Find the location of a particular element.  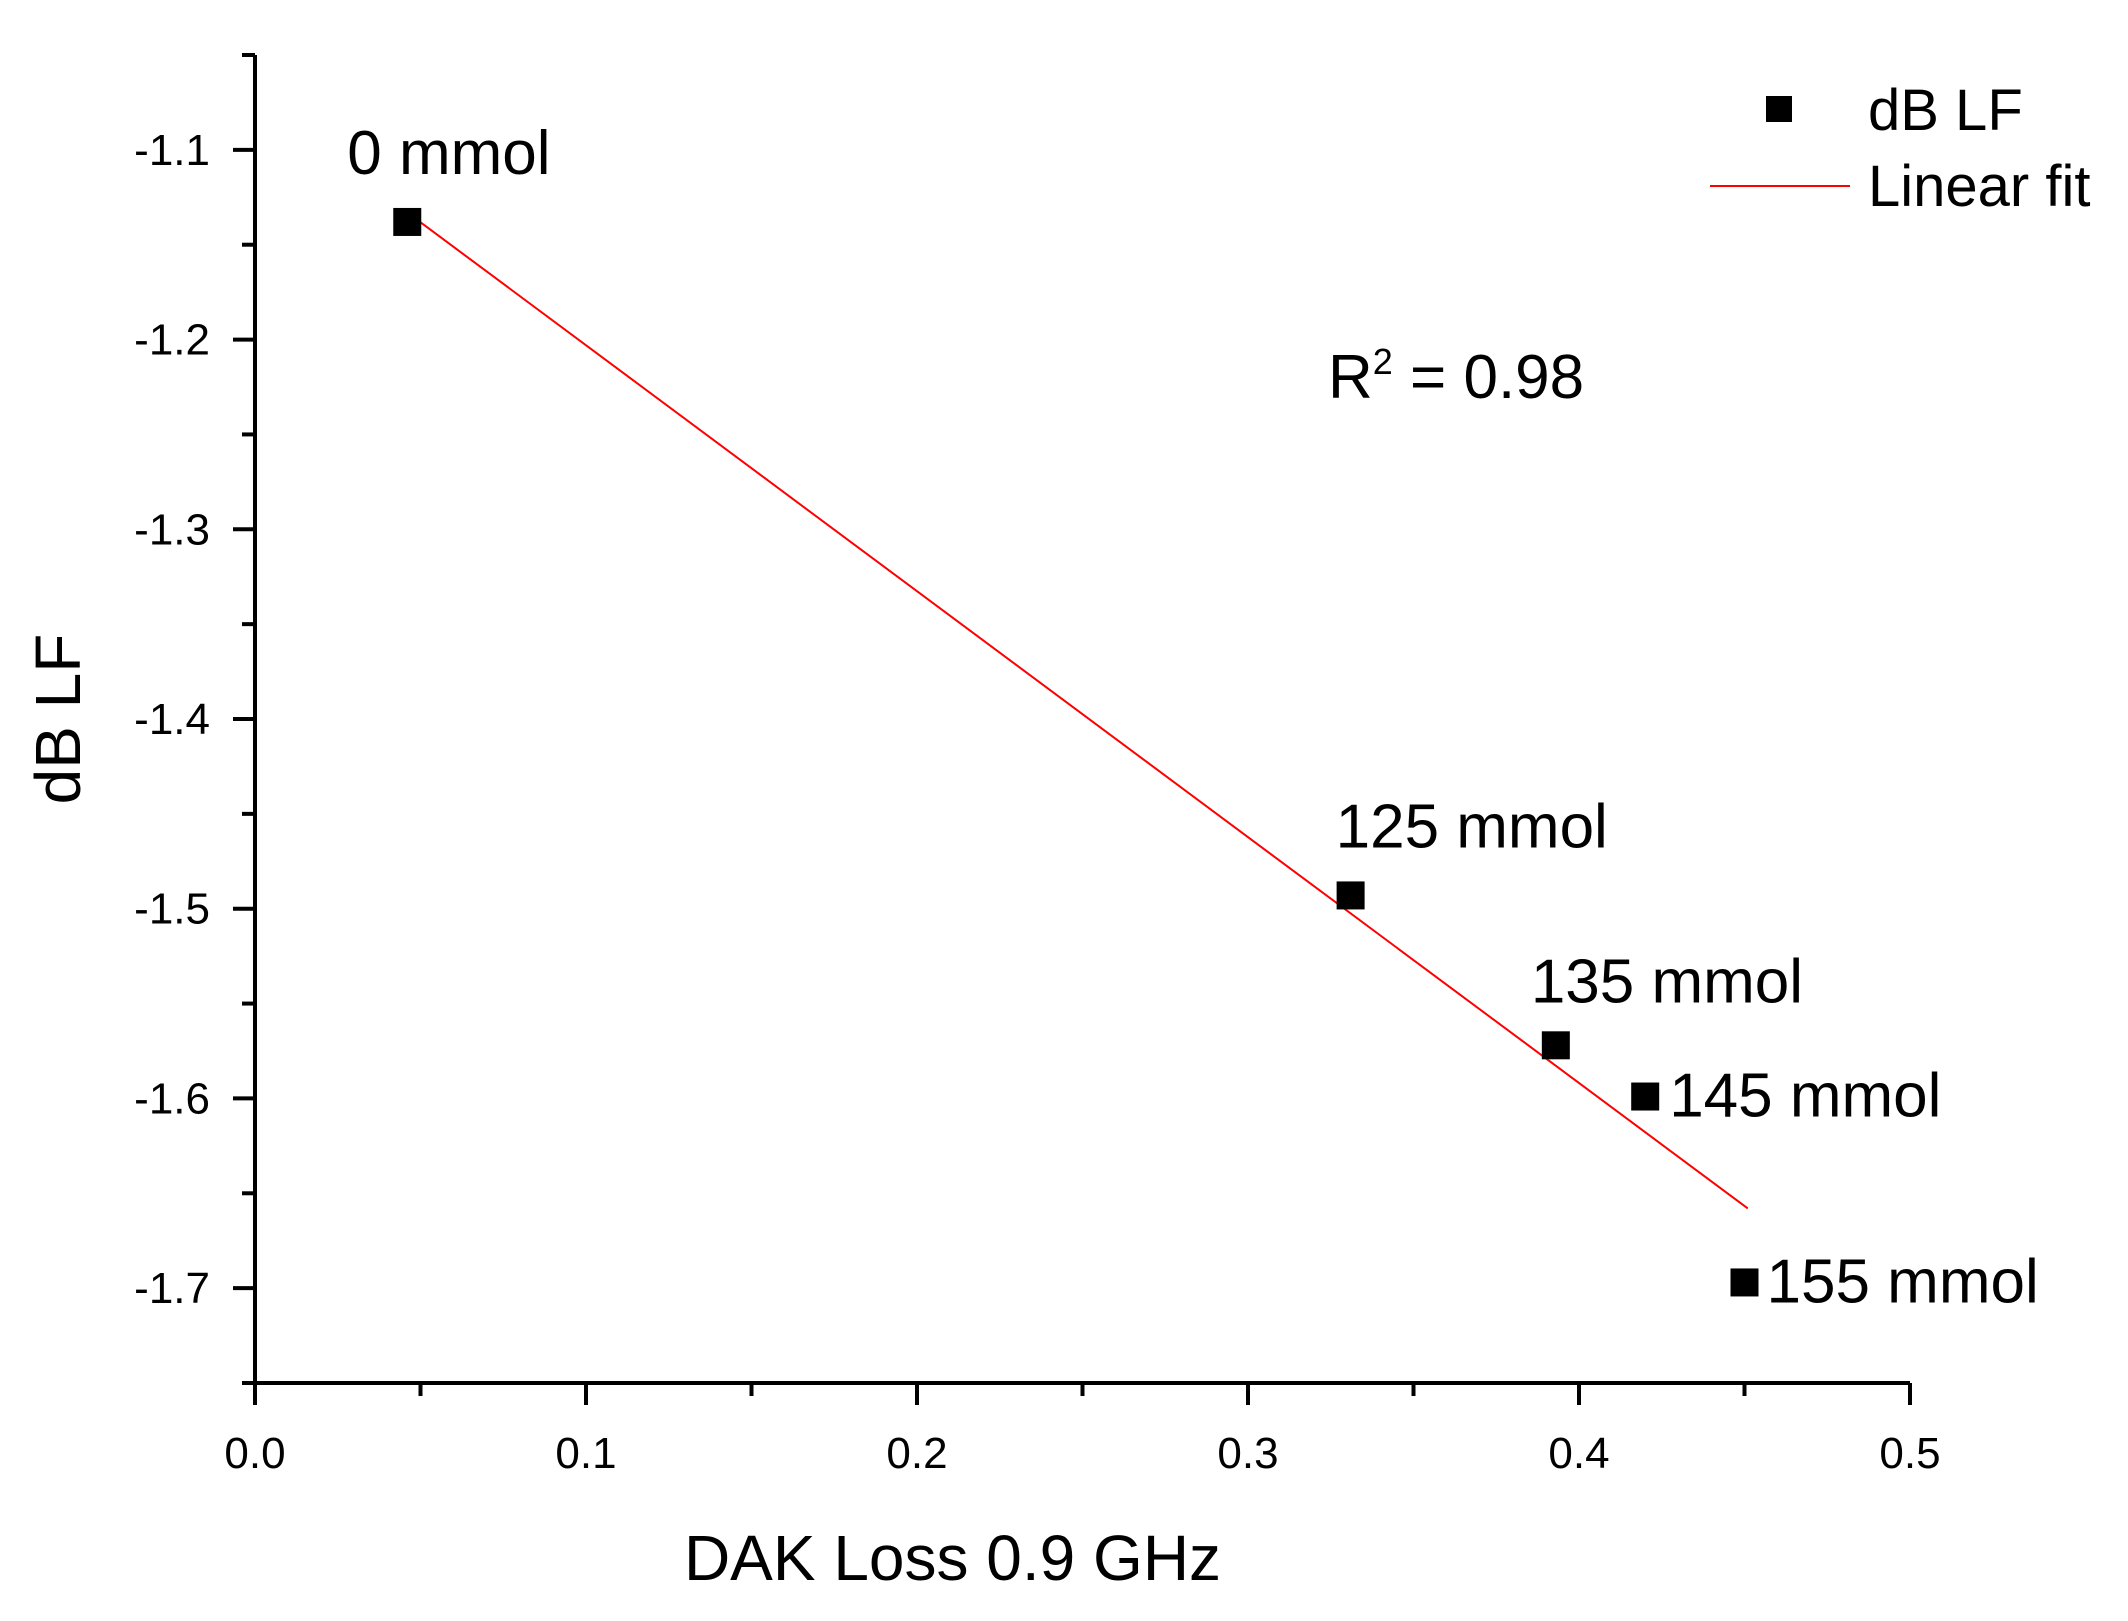

data-point-label: 0 mmol is located at coordinates (448, 153).